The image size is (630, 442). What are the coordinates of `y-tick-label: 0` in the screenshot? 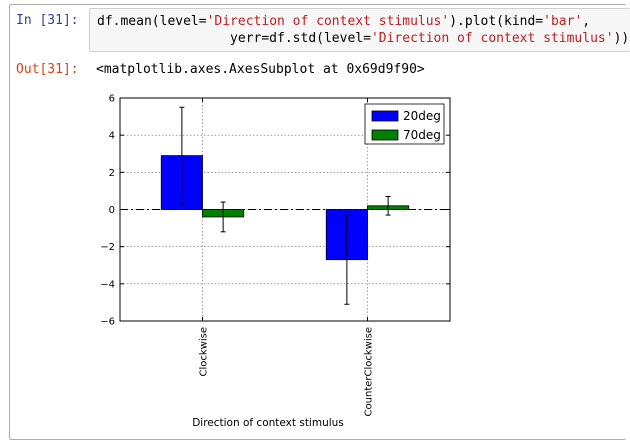 It's located at (112, 210).